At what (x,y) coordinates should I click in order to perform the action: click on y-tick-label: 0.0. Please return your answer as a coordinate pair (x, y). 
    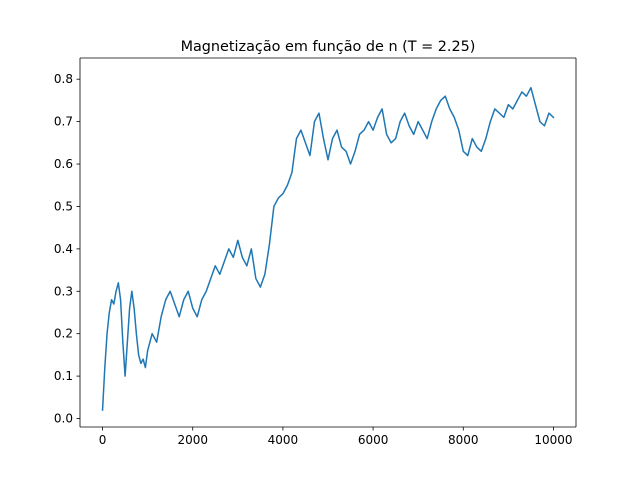
    Looking at the image, I should click on (63, 419).